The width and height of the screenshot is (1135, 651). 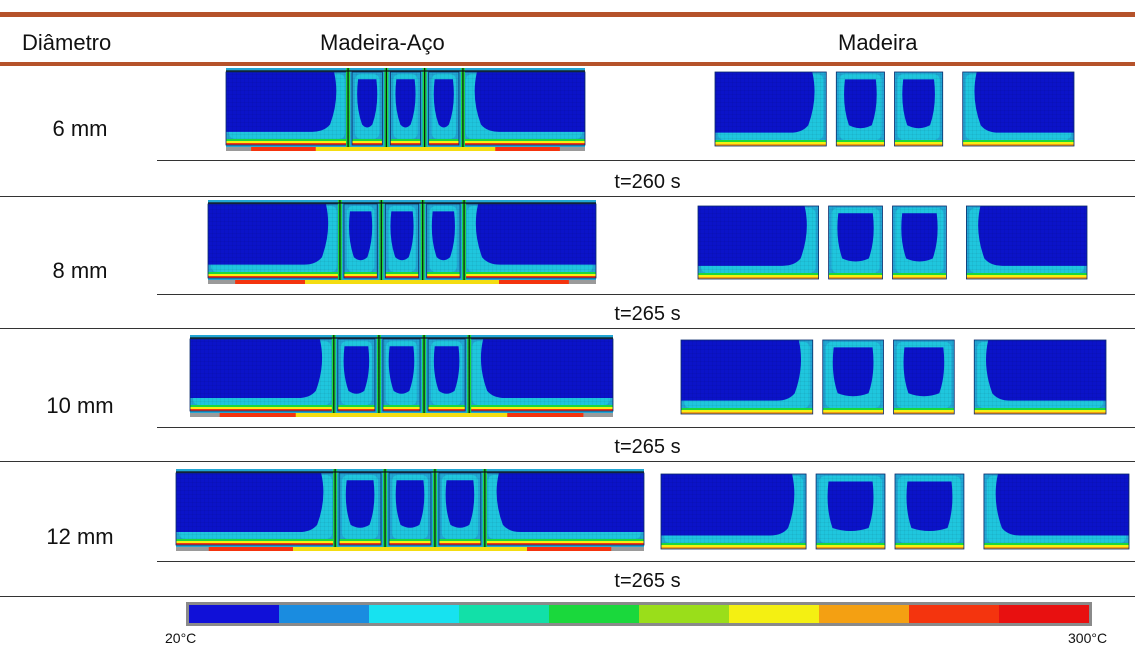 I want to click on wood-side-right-layer-yellow, so click(x=1018, y=143).